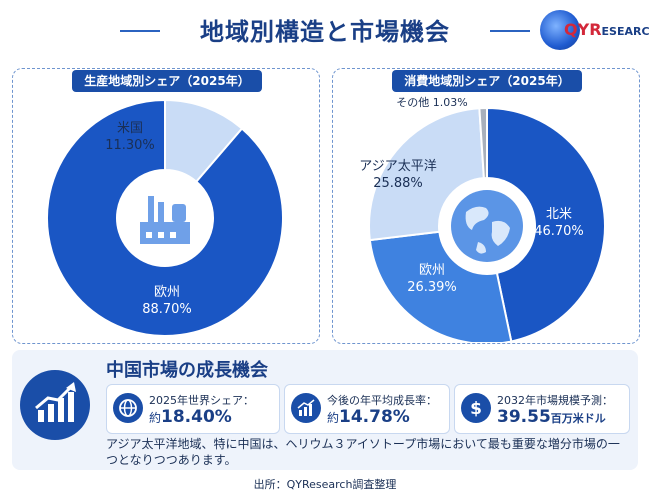  Describe the element at coordinates (374, 417) in the screenshot. I see `stat-value: 14.78%` at that location.